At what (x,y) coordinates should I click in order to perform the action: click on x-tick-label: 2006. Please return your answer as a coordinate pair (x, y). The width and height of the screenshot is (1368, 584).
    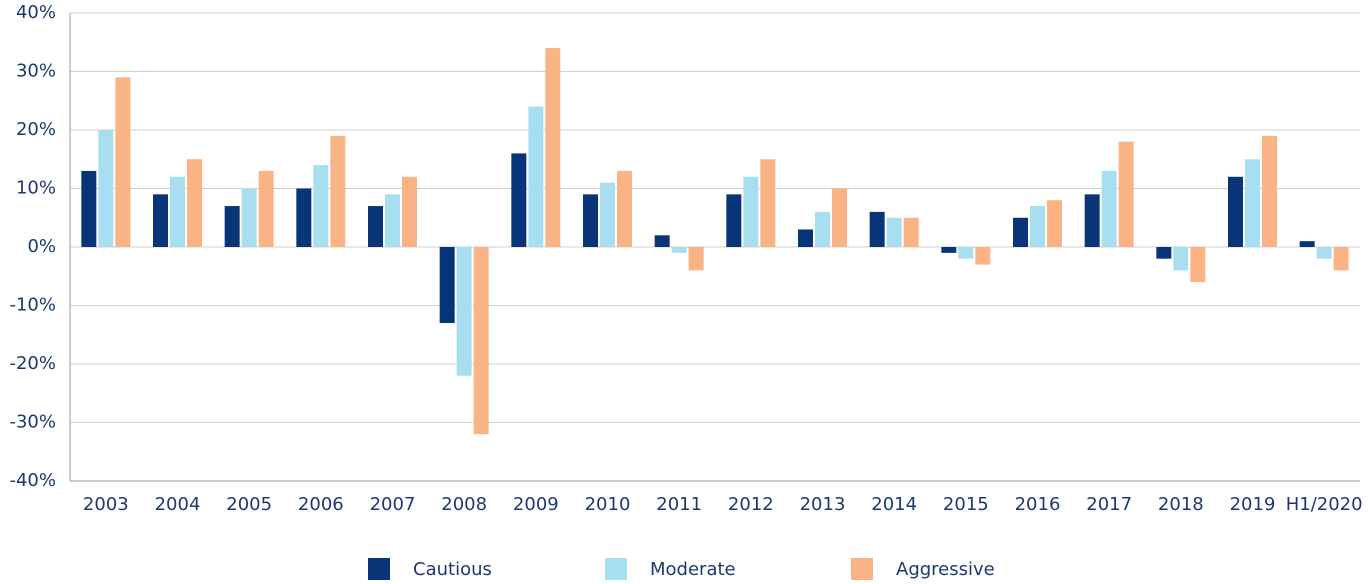
    Looking at the image, I should click on (321, 504).